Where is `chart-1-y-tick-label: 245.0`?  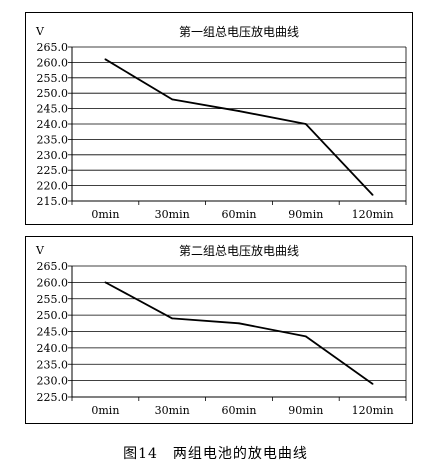 chart-1-y-tick-label: 245.0 is located at coordinates (53, 109).